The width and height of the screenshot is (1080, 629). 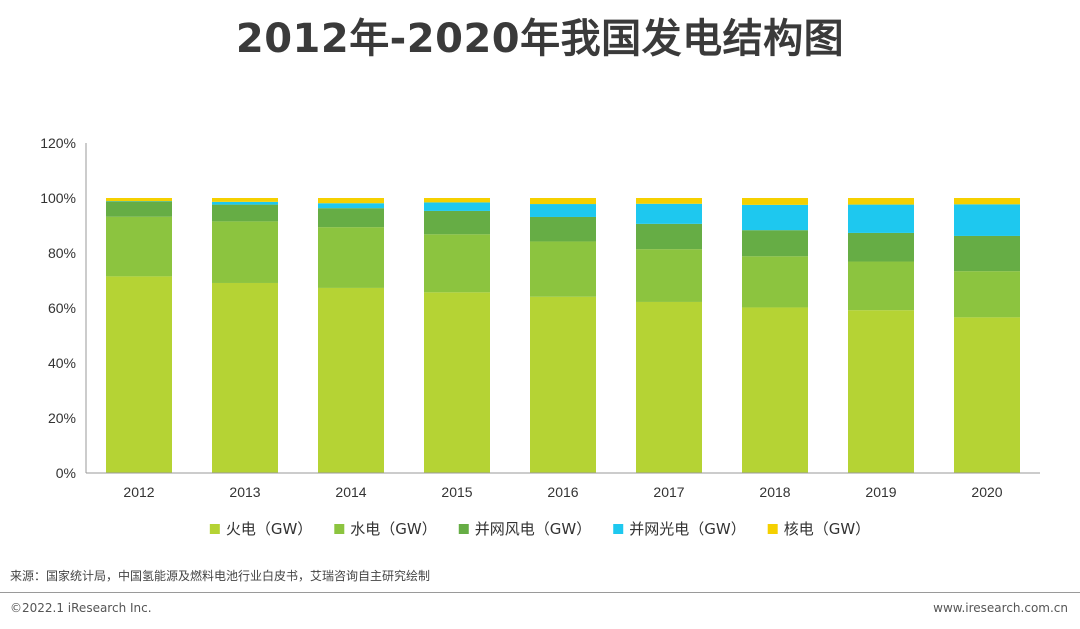 I want to click on x-tick-label: 2019, so click(x=880, y=492).